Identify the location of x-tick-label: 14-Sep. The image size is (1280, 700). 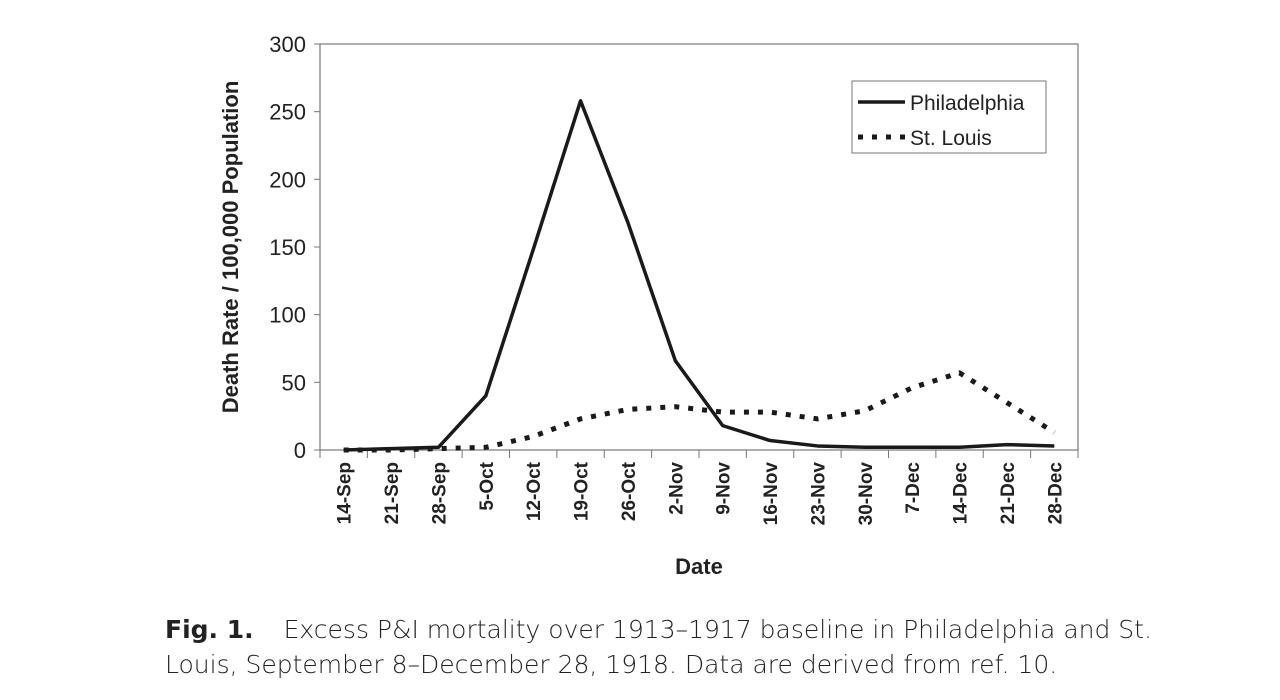
(345, 493).